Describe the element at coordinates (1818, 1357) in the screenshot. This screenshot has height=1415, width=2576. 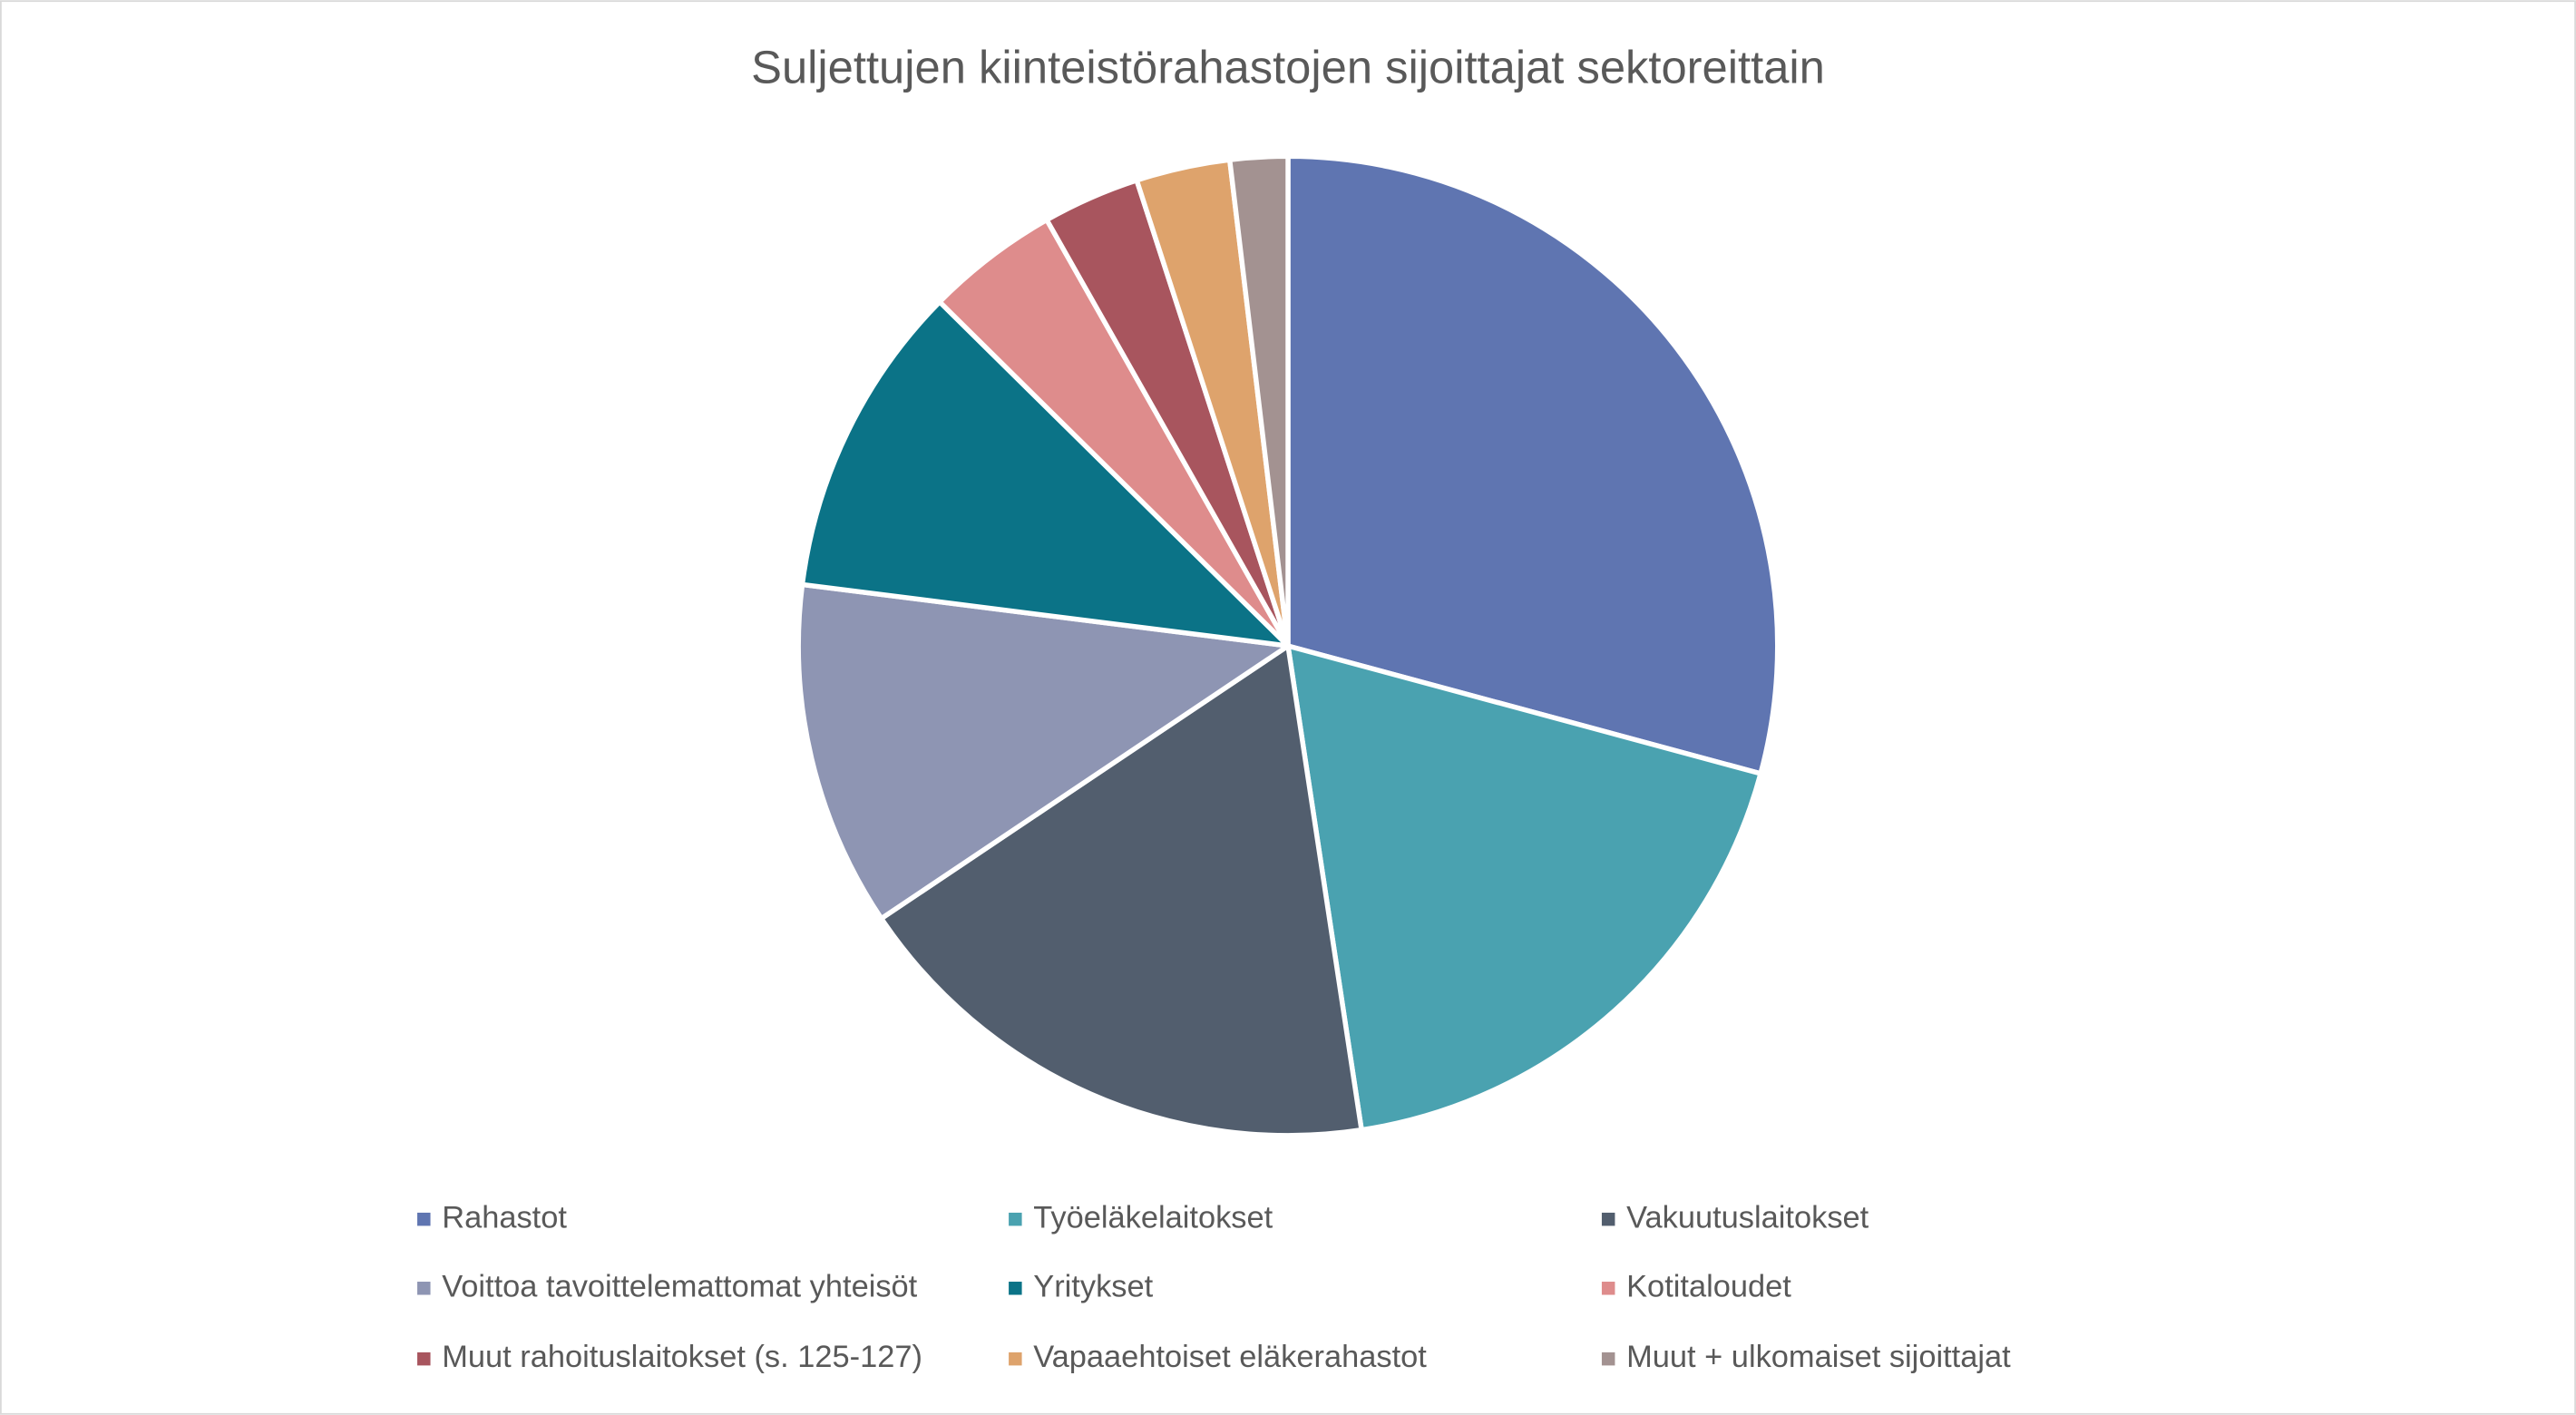
I see `legend-label: Muut + ulkomaiset sijoittajat` at that location.